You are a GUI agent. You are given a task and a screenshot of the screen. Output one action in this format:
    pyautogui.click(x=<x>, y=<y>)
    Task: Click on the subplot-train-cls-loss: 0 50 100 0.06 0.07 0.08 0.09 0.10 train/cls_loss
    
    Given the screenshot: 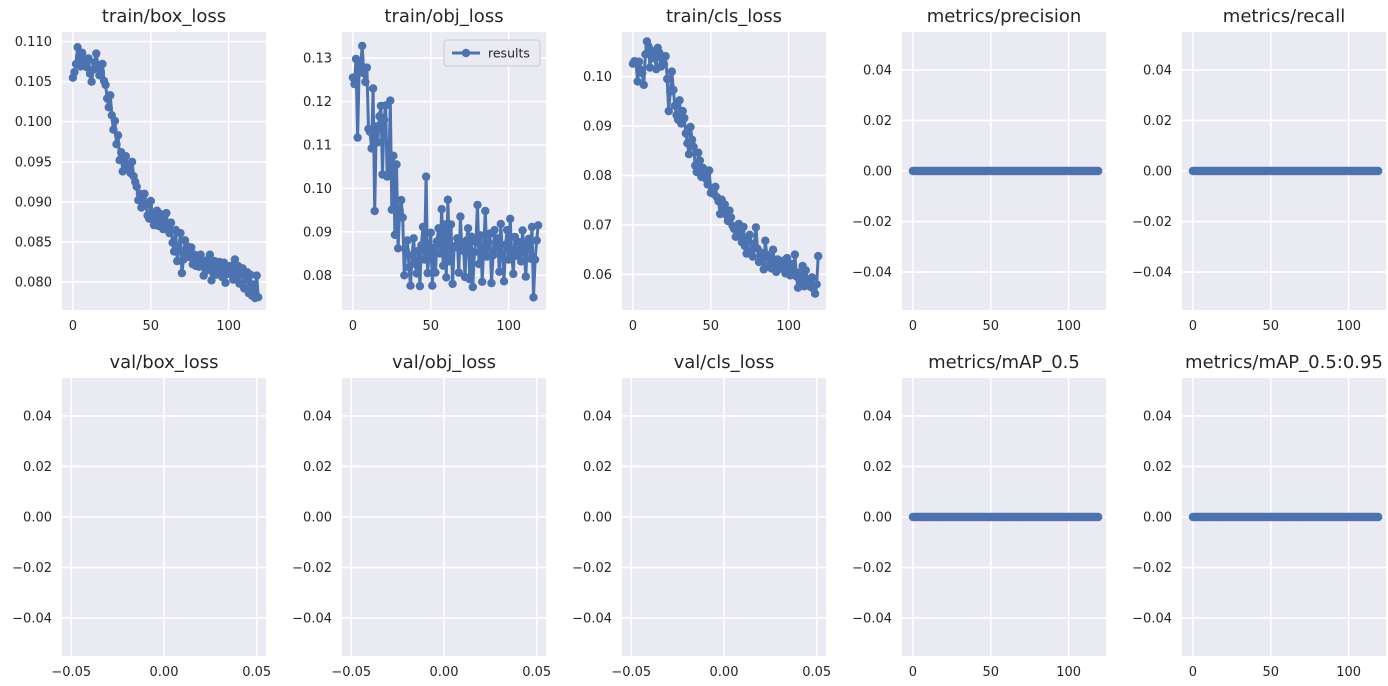 What is the action you would take?
    pyautogui.click(x=704, y=170)
    